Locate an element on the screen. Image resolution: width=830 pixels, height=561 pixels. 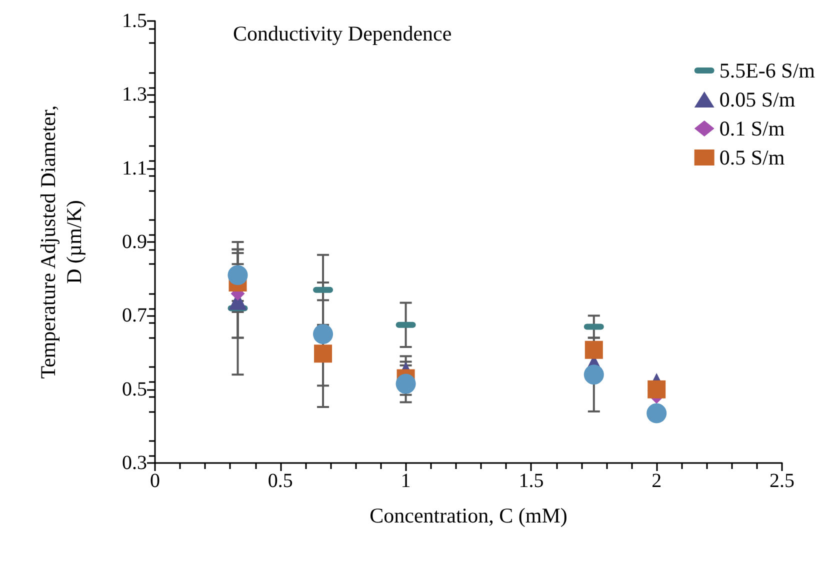
y-tick-label: 0.3 is located at coordinates (134, 463).